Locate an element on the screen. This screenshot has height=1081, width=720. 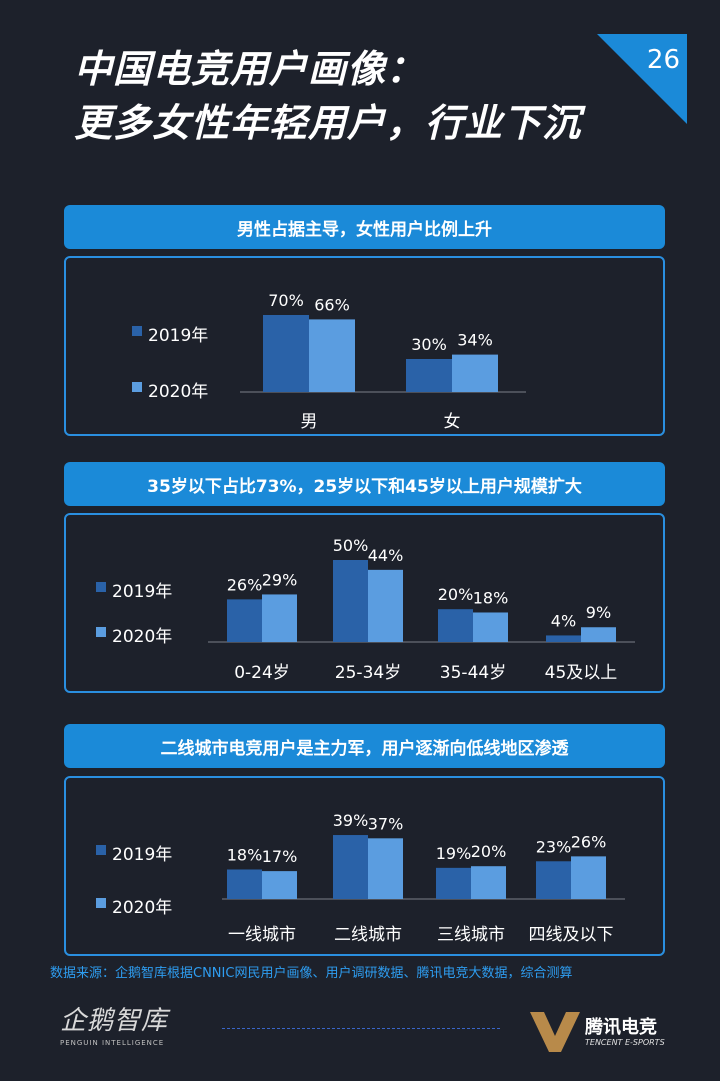
category-label-1: 女 is located at coordinates (452, 422).